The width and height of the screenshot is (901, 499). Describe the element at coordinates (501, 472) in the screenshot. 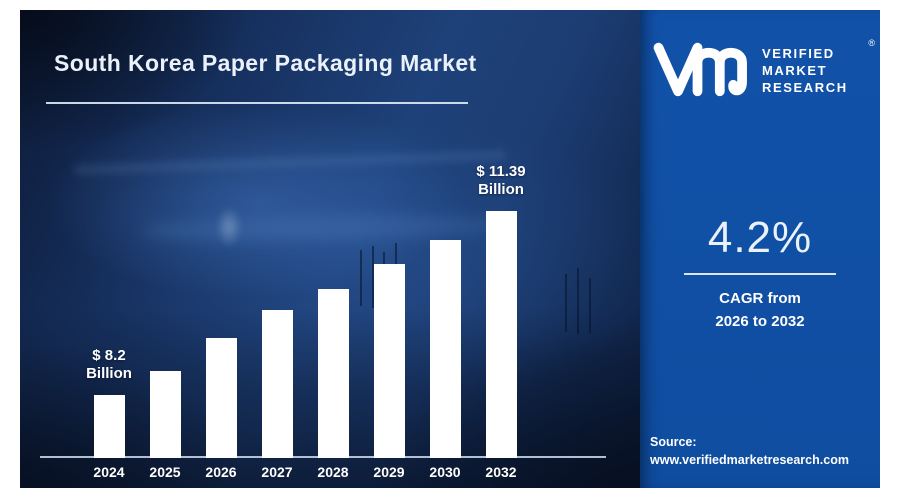

I see `x-tick-label-2032: 2032` at that location.